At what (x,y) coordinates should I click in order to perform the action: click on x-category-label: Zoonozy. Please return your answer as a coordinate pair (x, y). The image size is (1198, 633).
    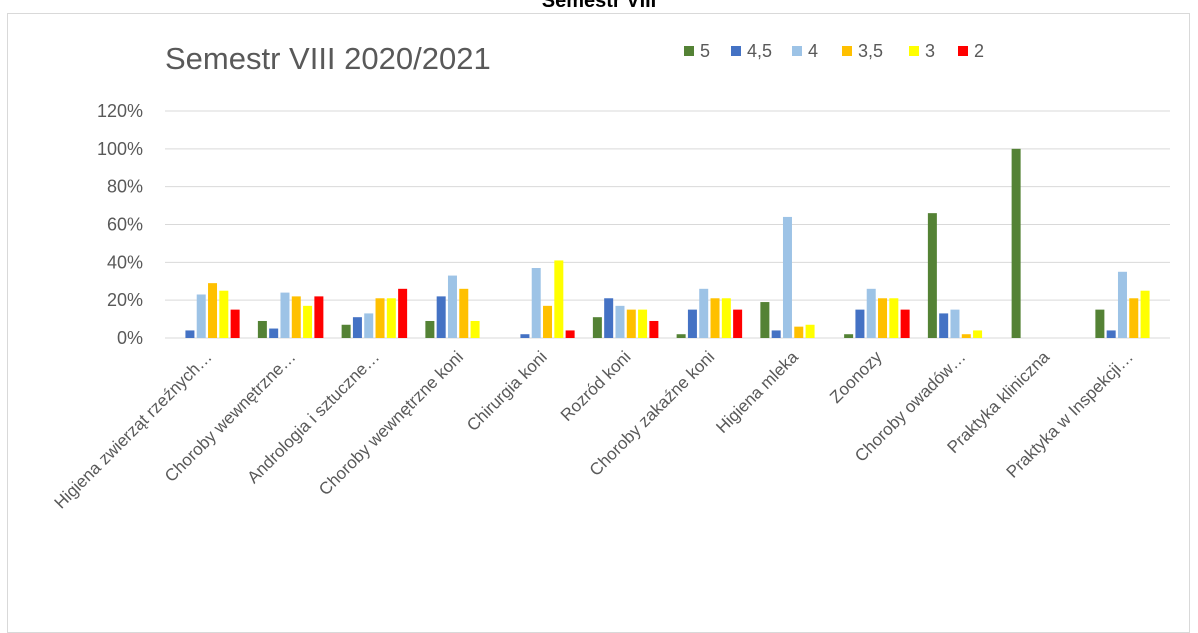
    Looking at the image, I should click on (856, 377).